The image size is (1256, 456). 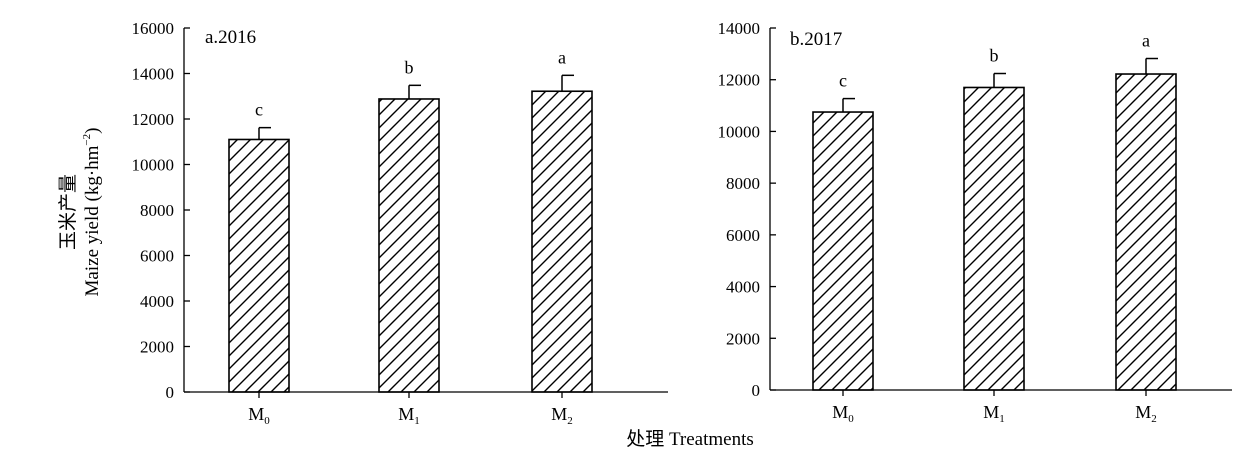 I want to click on panel-b-y-tick-label: 8000, so click(x=743, y=183).